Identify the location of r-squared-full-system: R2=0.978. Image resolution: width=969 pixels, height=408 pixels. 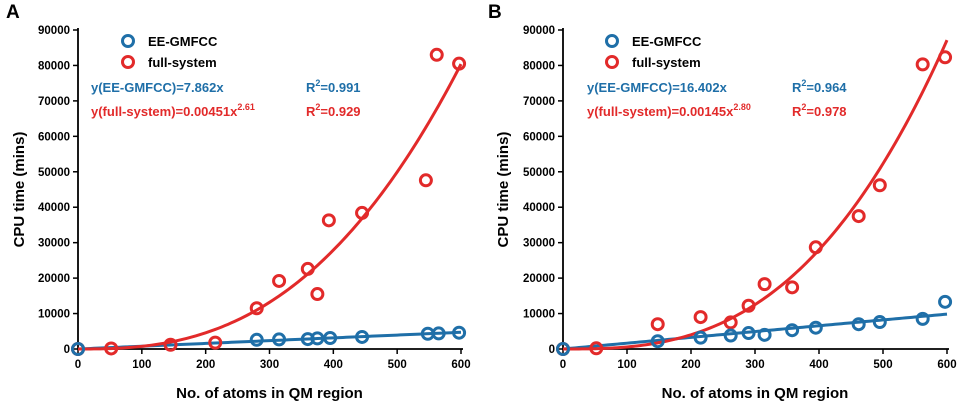
(819, 110).